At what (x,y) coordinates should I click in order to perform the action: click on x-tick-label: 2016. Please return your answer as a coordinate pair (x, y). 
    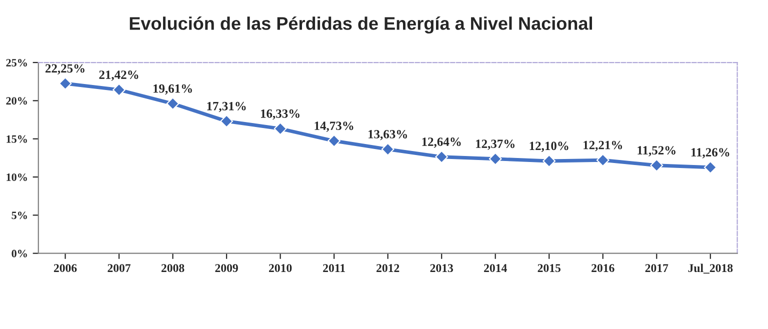
    Looking at the image, I should click on (603, 268).